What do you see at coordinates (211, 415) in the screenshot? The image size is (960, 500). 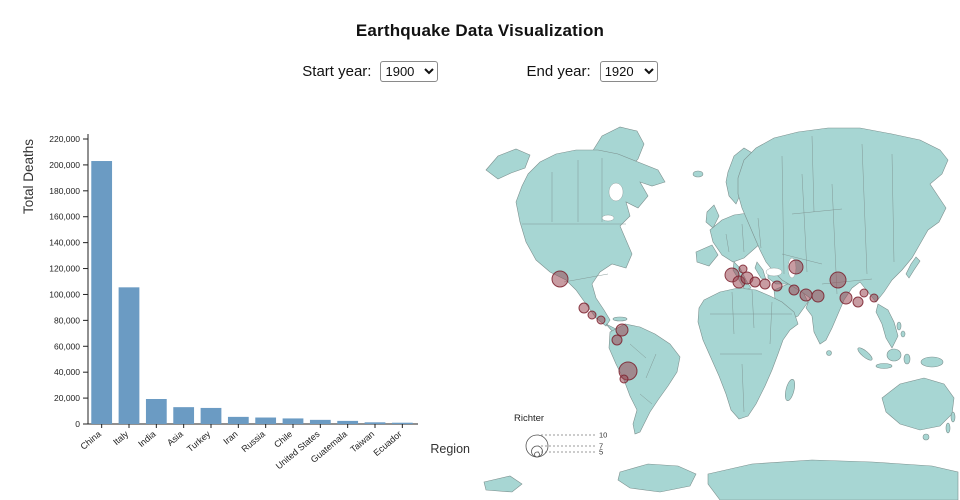 I see `bar-turkey` at bounding box center [211, 415].